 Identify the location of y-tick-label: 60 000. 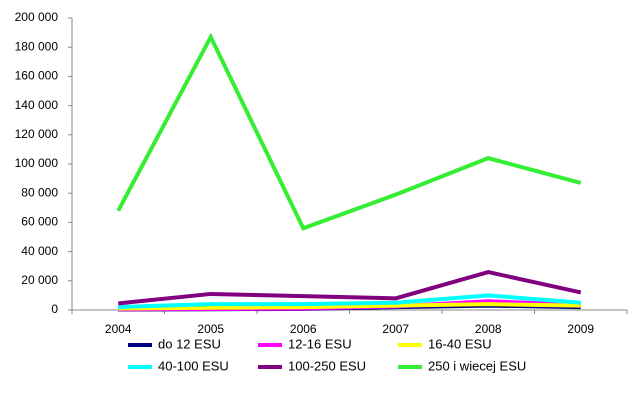
(39, 222).